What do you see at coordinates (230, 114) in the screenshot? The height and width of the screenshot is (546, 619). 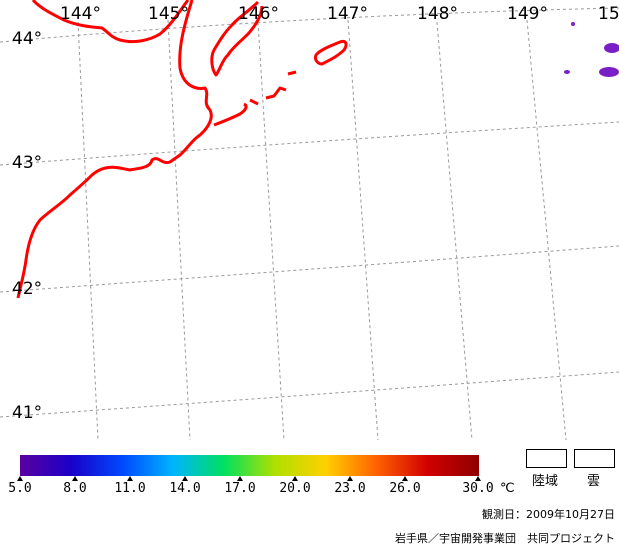 I see `nemuro-peninsula` at bounding box center [230, 114].